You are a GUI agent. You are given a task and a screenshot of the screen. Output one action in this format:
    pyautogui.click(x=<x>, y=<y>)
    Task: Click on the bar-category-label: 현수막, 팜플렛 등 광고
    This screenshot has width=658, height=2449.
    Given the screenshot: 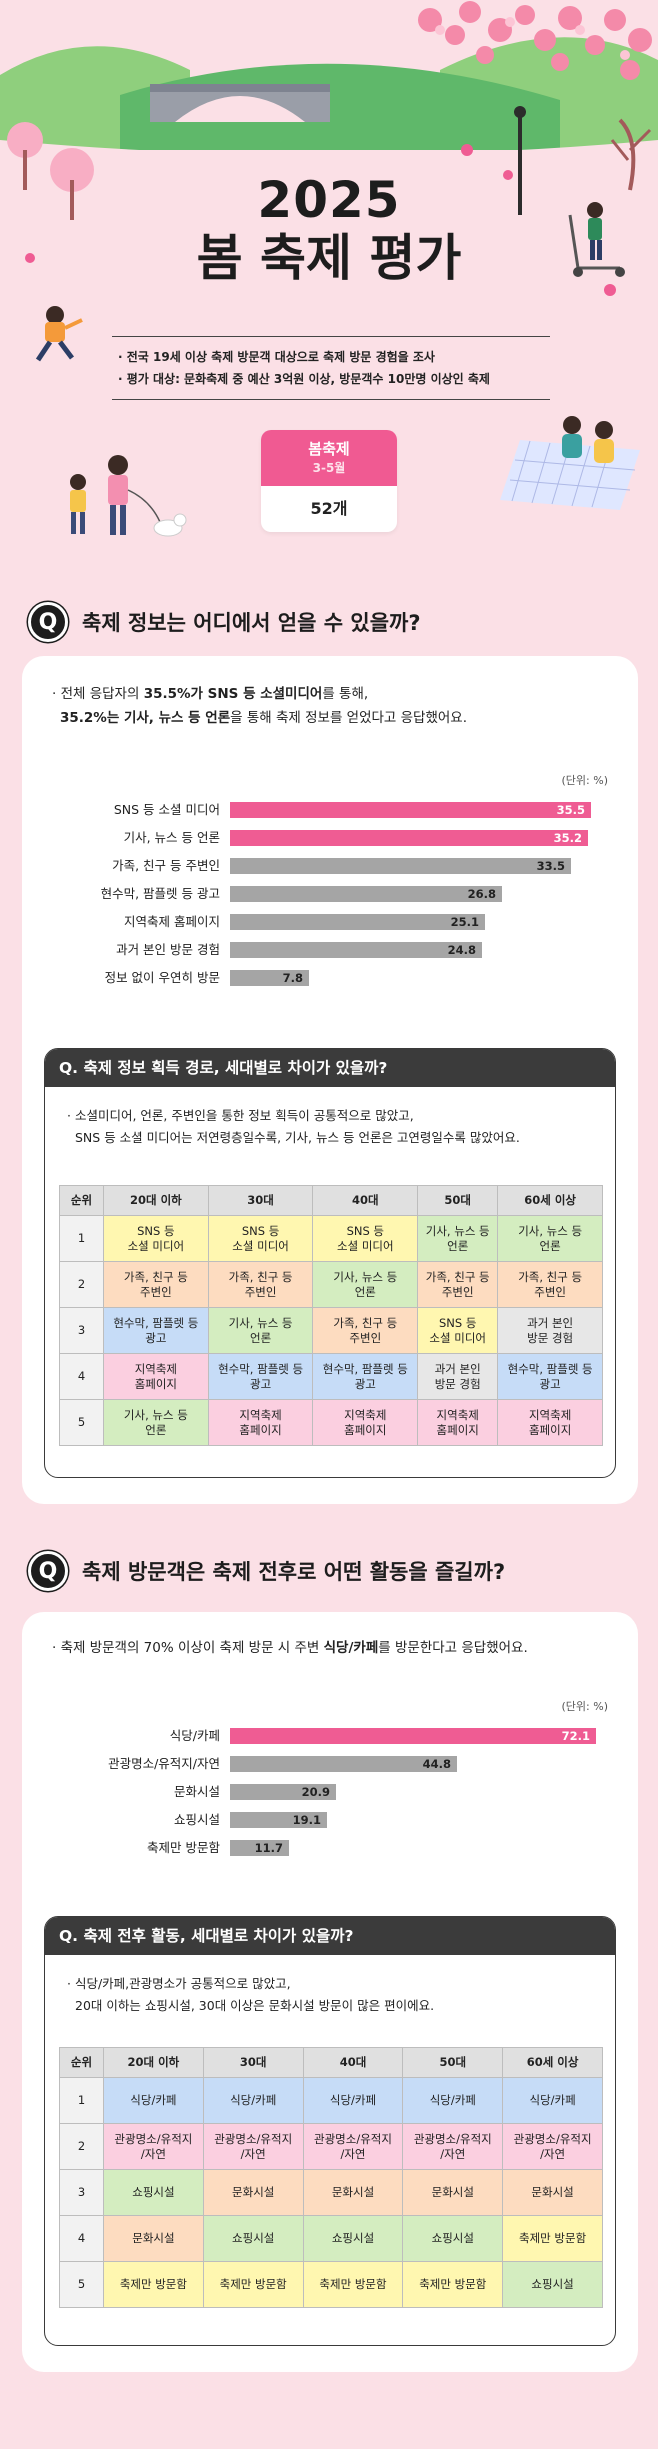 What is the action you would take?
    pyautogui.click(x=160, y=893)
    